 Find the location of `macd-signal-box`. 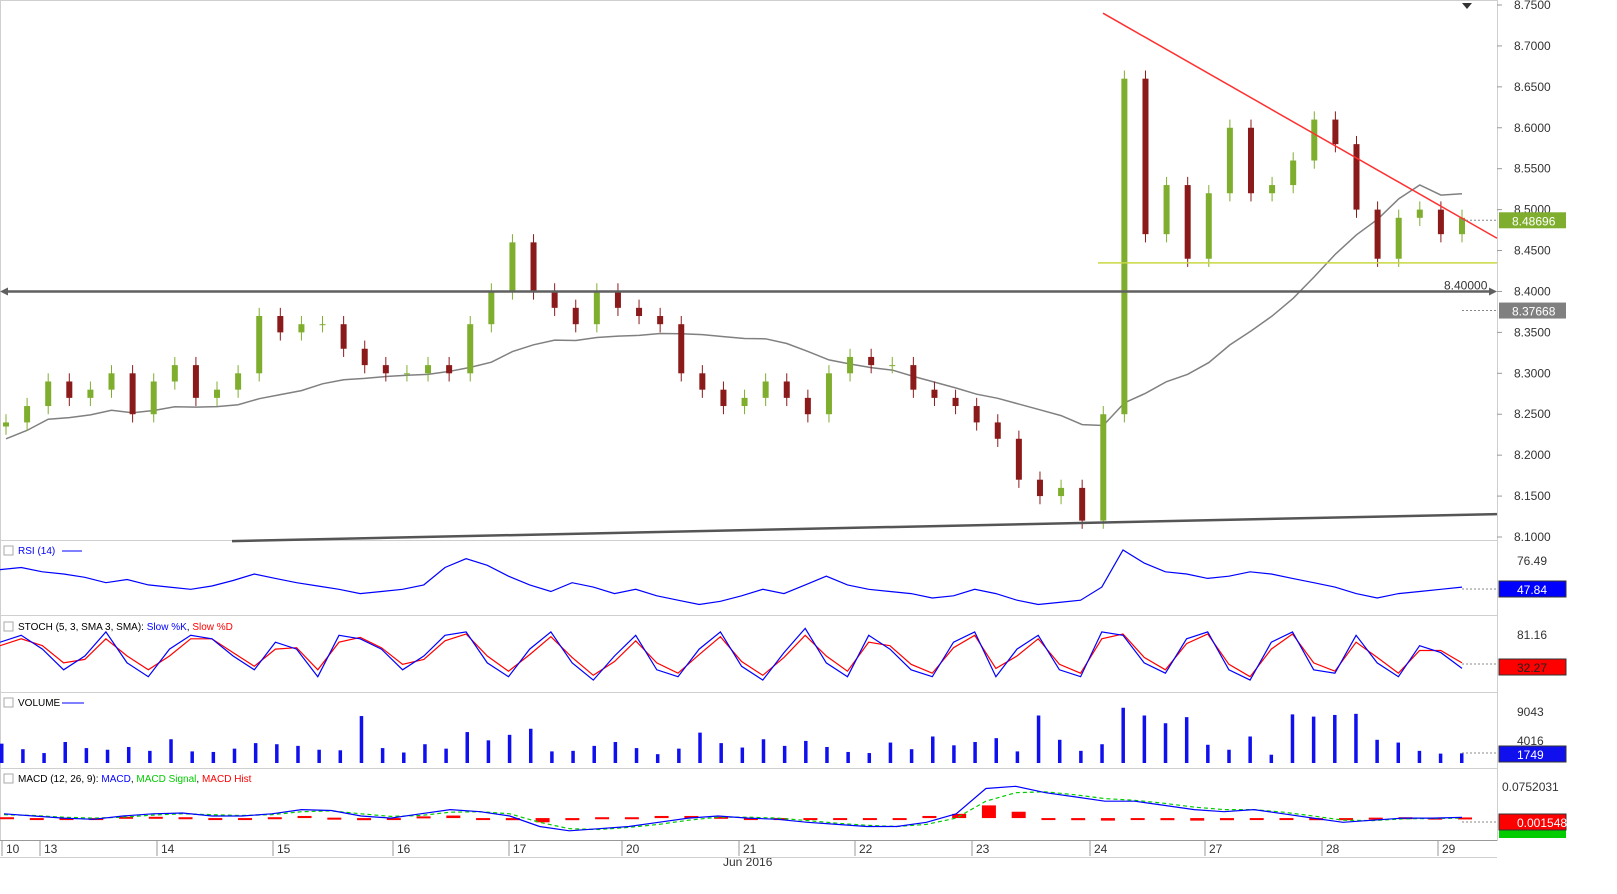

macd-signal-box is located at coordinates (1532, 833).